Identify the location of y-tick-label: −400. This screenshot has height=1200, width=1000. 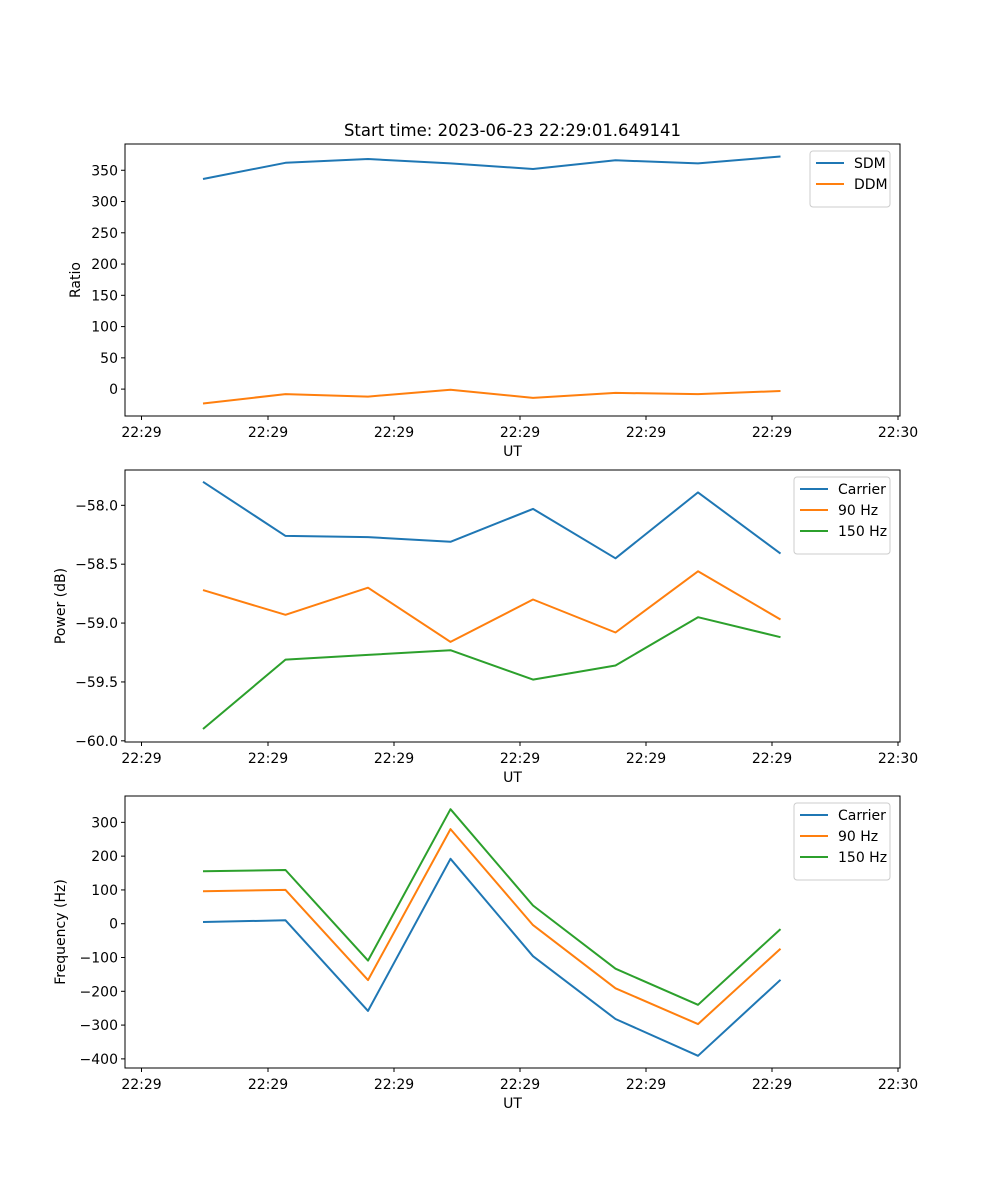
(99, 1060).